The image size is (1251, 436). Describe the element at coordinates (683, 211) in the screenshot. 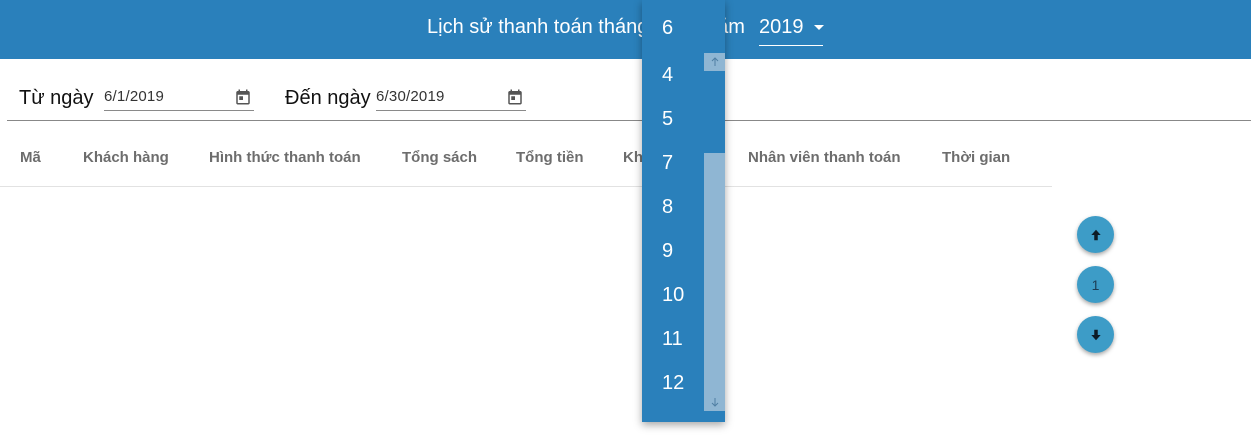

I see `month-dropdown-menu: 6 4 5 7 8 9 10 11 12` at that location.